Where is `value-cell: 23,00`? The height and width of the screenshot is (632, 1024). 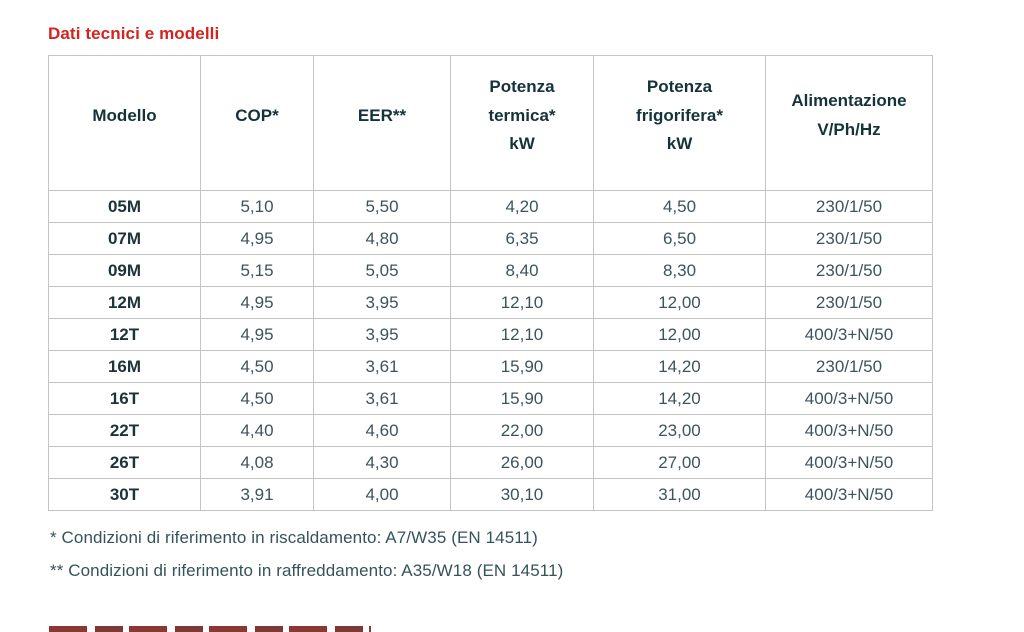
value-cell: 23,00 is located at coordinates (679, 430).